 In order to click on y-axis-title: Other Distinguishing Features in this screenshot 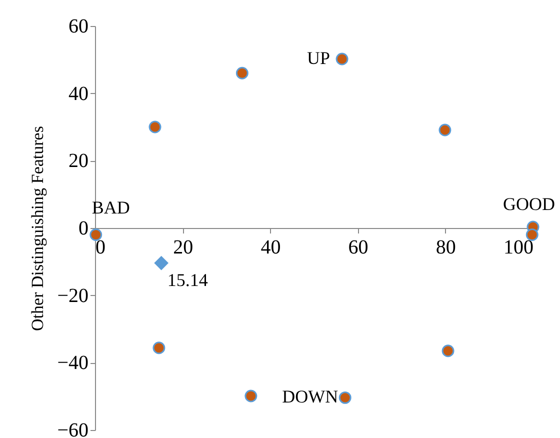, I will do `click(38, 228)`.